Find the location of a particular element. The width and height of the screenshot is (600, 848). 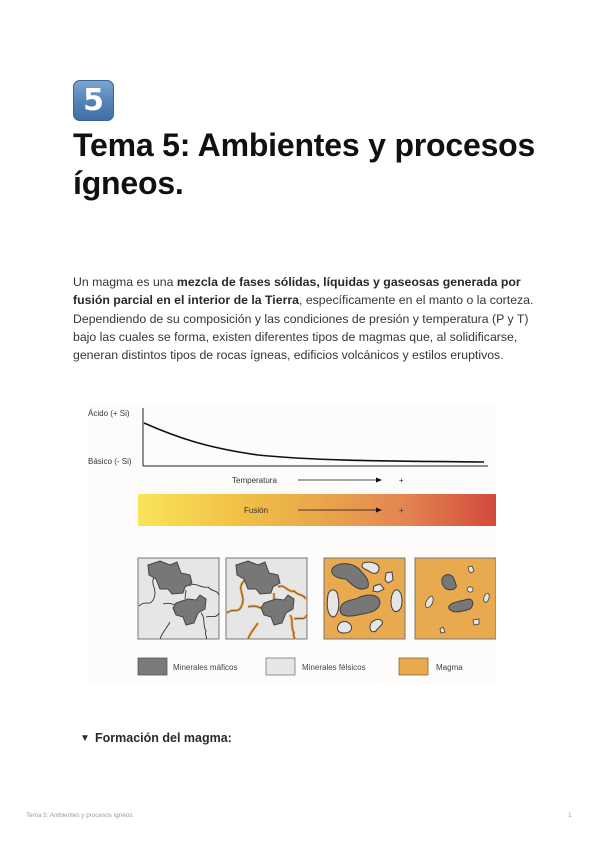

legend-swatch-magma is located at coordinates (413, 666).